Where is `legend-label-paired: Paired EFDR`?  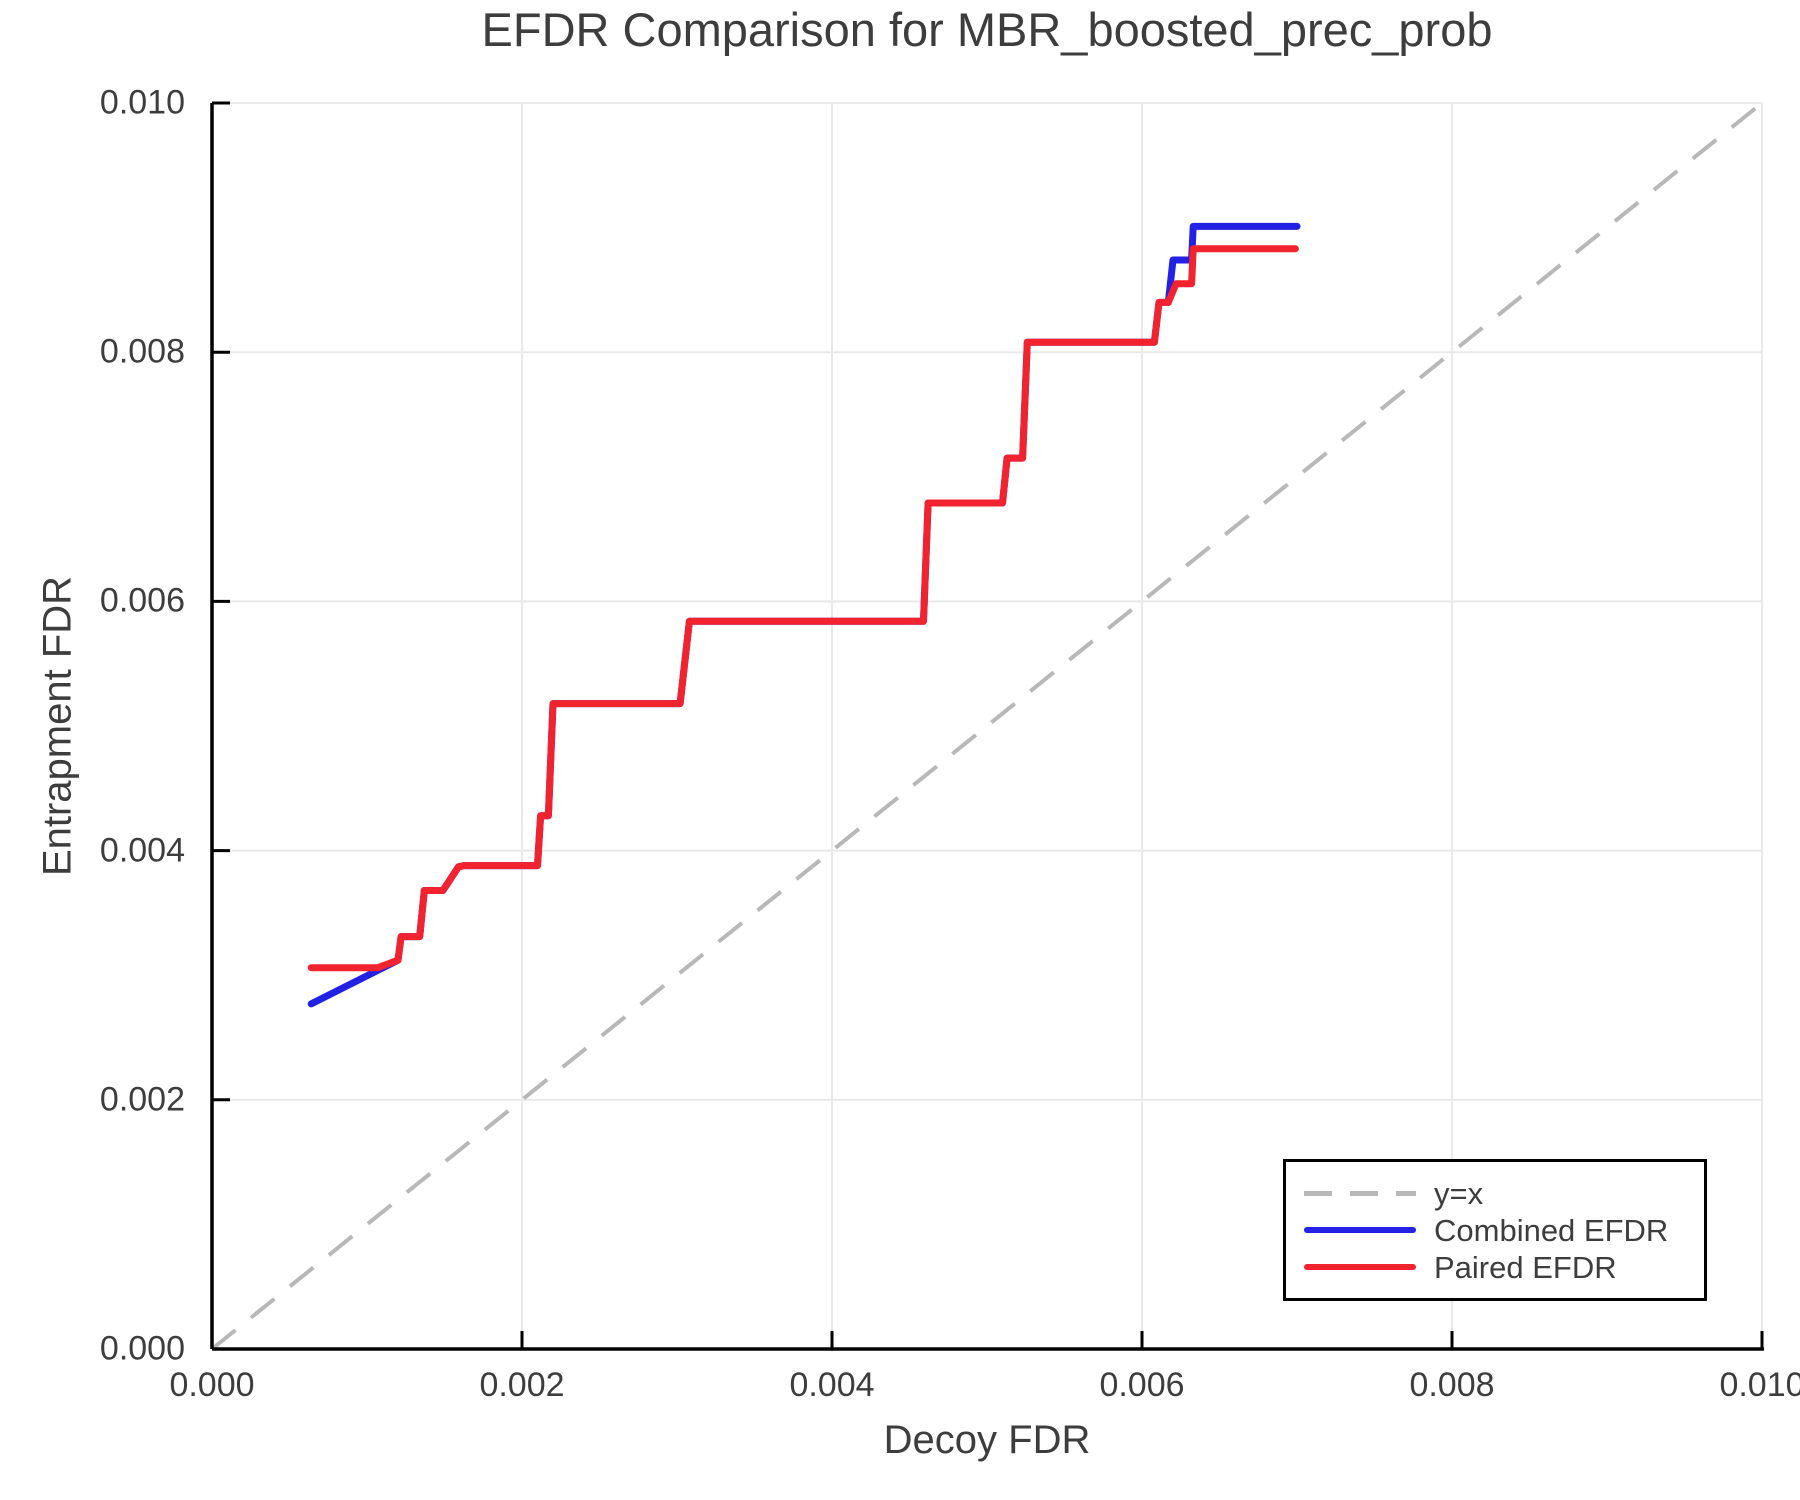 legend-label-paired: Paired EFDR is located at coordinates (1525, 1267).